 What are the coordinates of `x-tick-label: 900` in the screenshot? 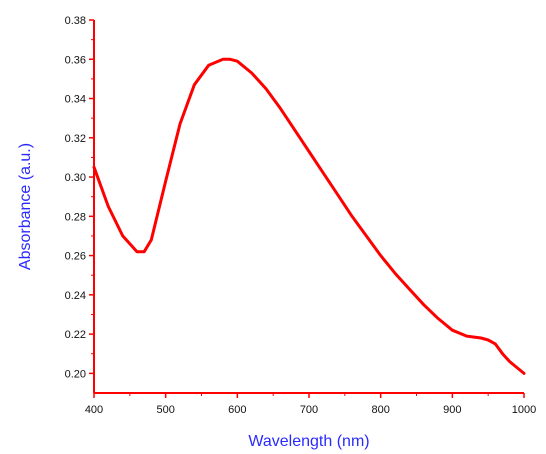 It's located at (452, 410).